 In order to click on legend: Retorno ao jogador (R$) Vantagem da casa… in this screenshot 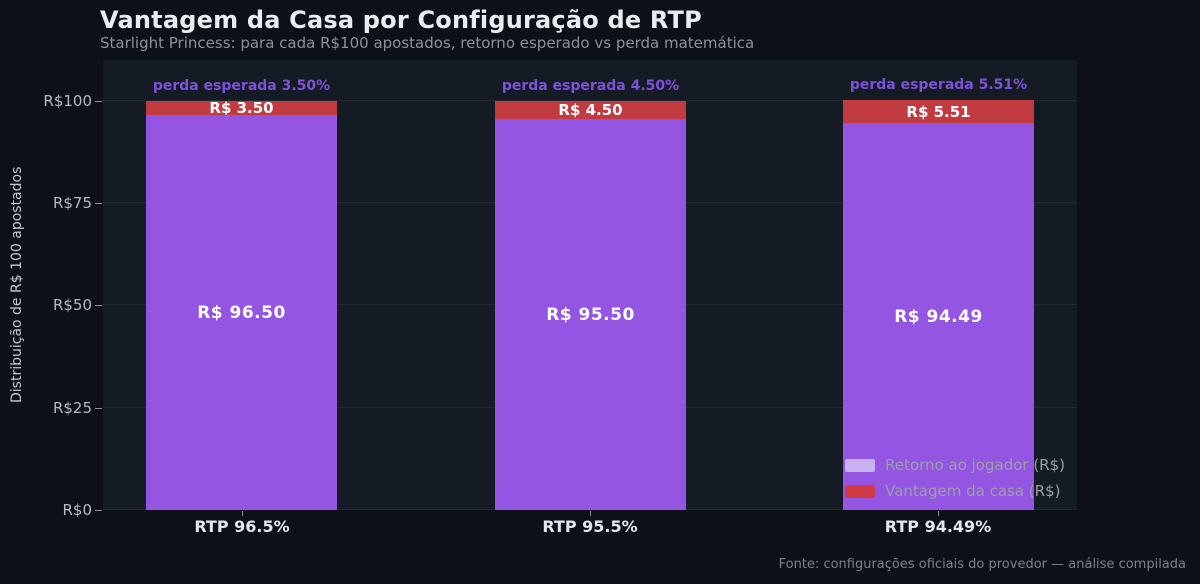, I will do `click(955, 478)`.